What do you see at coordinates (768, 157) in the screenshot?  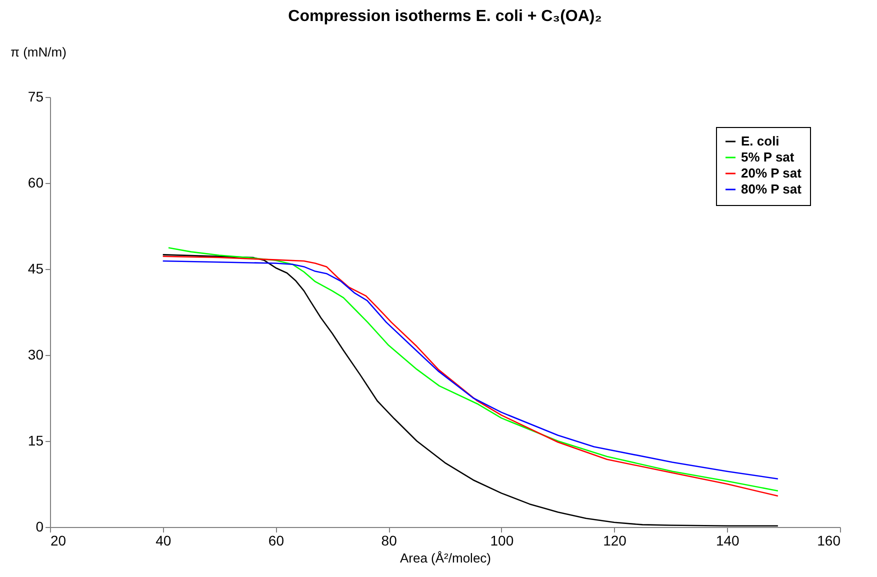 I see `legend-label: 5% P sat` at bounding box center [768, 157].